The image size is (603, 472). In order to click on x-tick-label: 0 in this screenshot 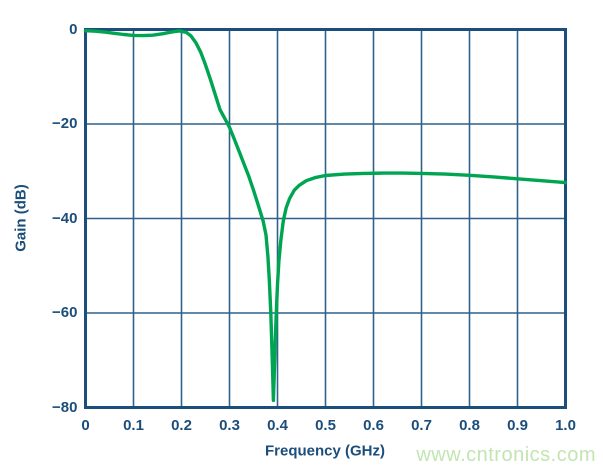, I will do `click(85, 425)`.